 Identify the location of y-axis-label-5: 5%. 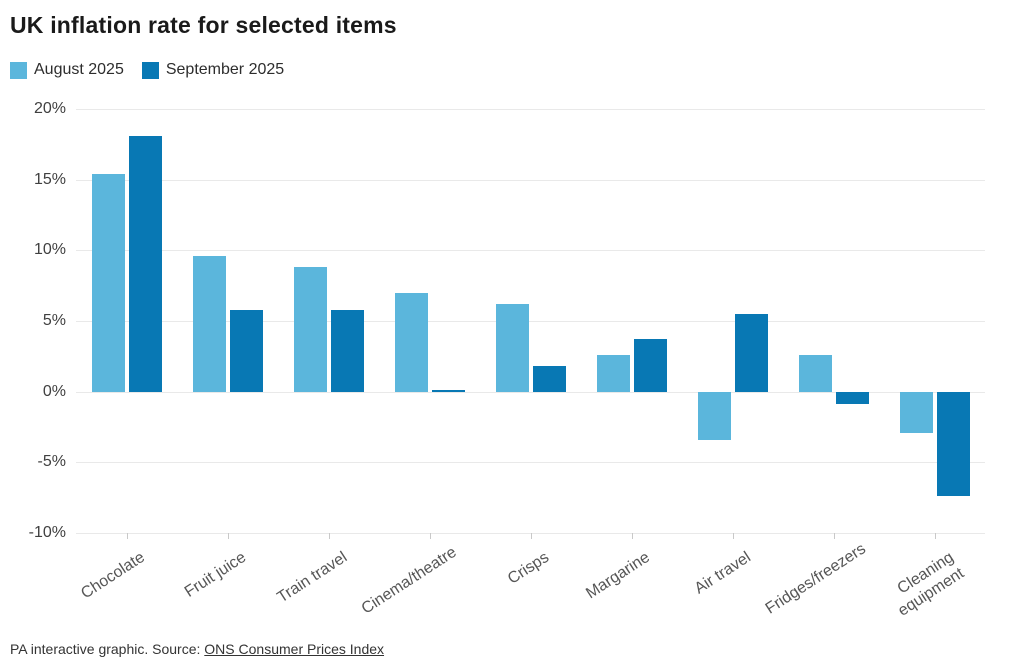
(54, 320).